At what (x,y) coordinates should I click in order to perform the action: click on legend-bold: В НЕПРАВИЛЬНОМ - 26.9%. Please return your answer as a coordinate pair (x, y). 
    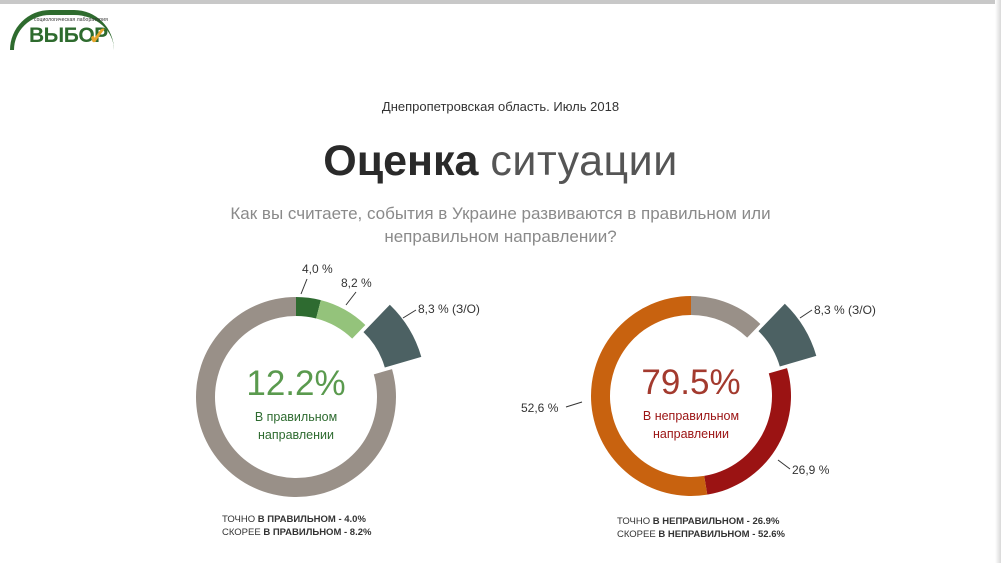
    Looking at the image, I should click on (716, 521).